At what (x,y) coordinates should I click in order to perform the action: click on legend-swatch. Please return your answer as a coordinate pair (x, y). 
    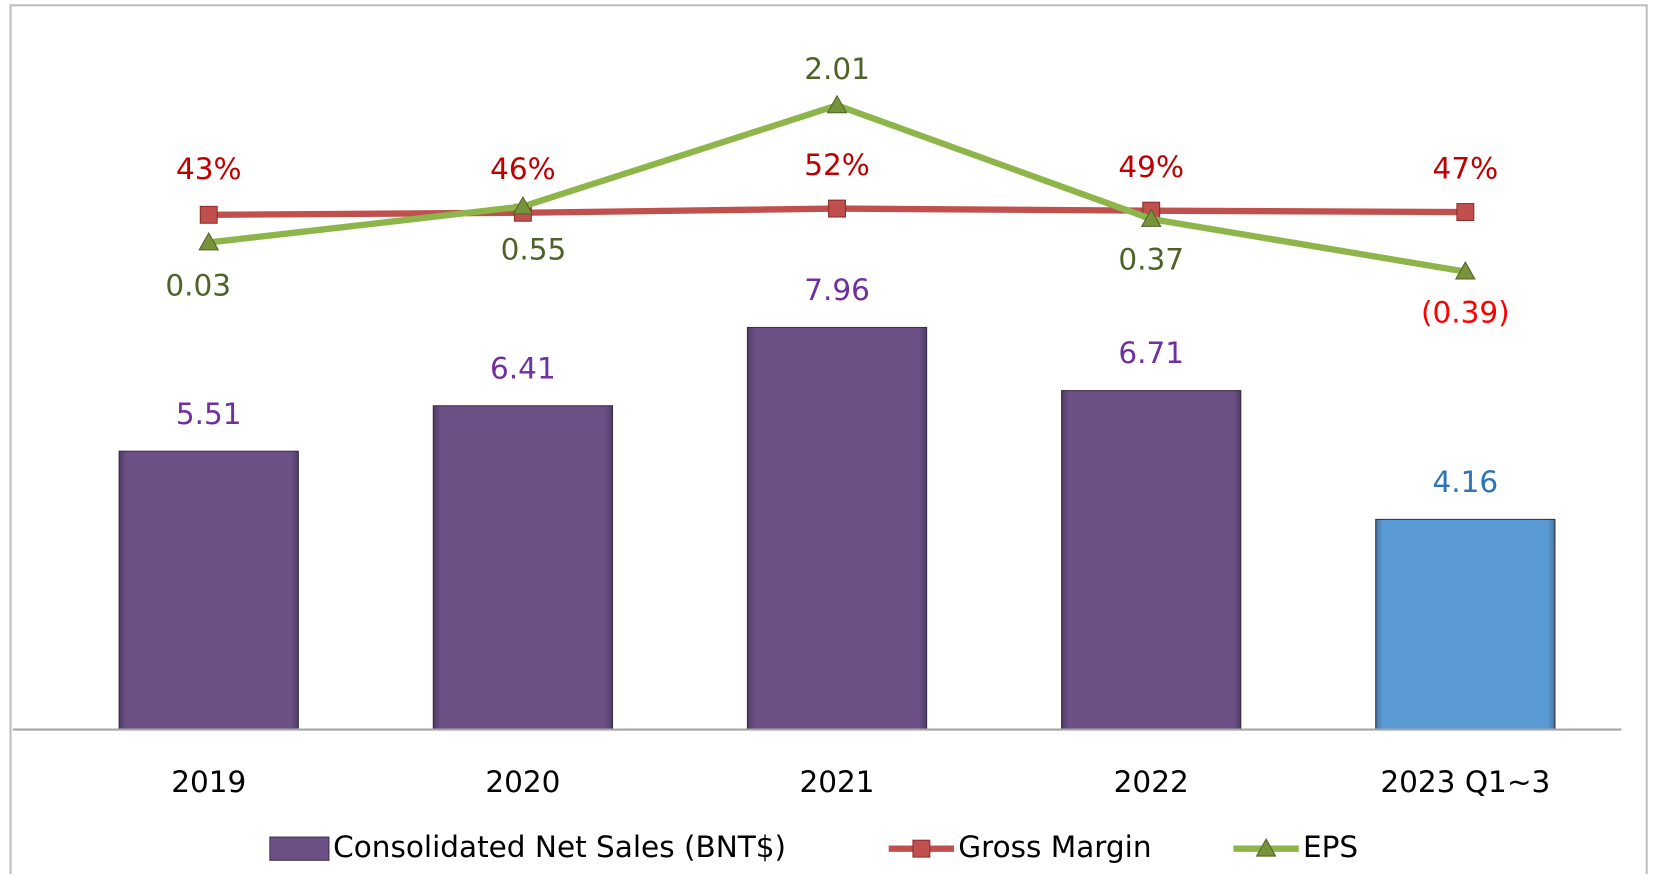
    Looking at the image, I should click on (299, 848).